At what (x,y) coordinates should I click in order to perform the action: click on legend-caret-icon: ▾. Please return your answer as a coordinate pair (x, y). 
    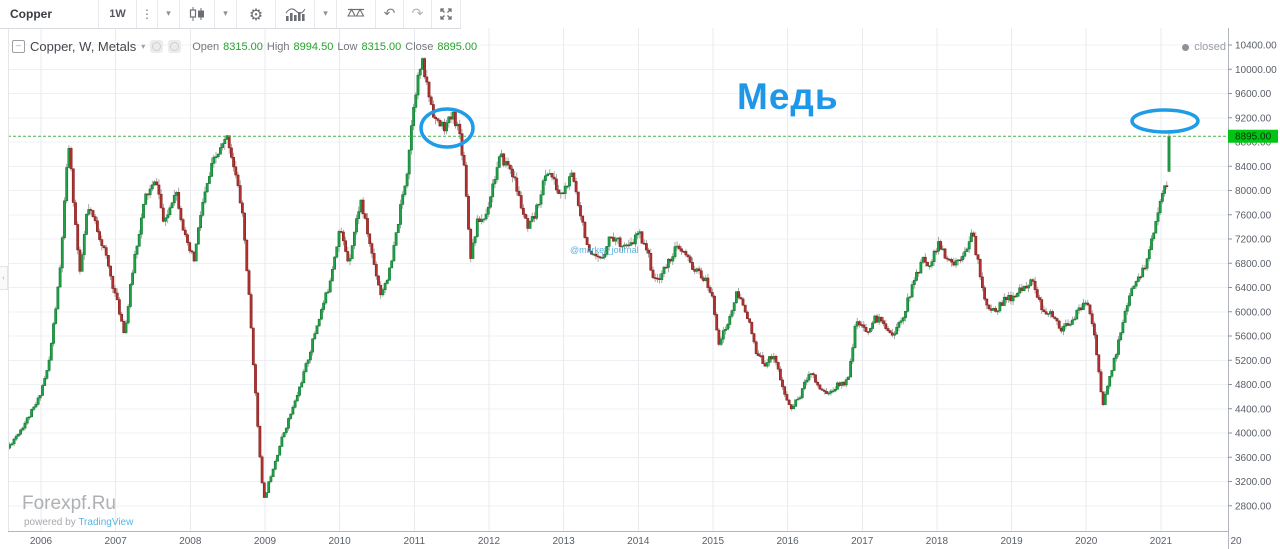
    Looking at the image, I should click on (143, 46).